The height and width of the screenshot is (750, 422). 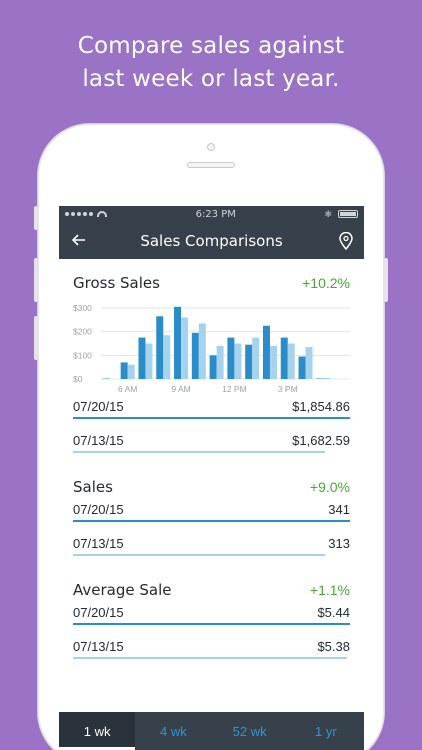 I want to click on phone-camera, so click(x=211, y=147).